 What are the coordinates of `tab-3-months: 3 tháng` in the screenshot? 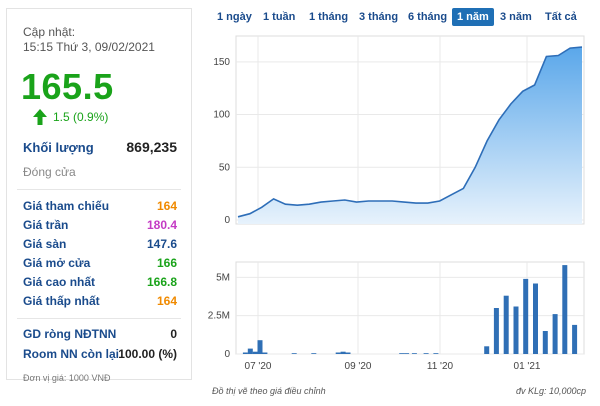 It's located at (379, 17).